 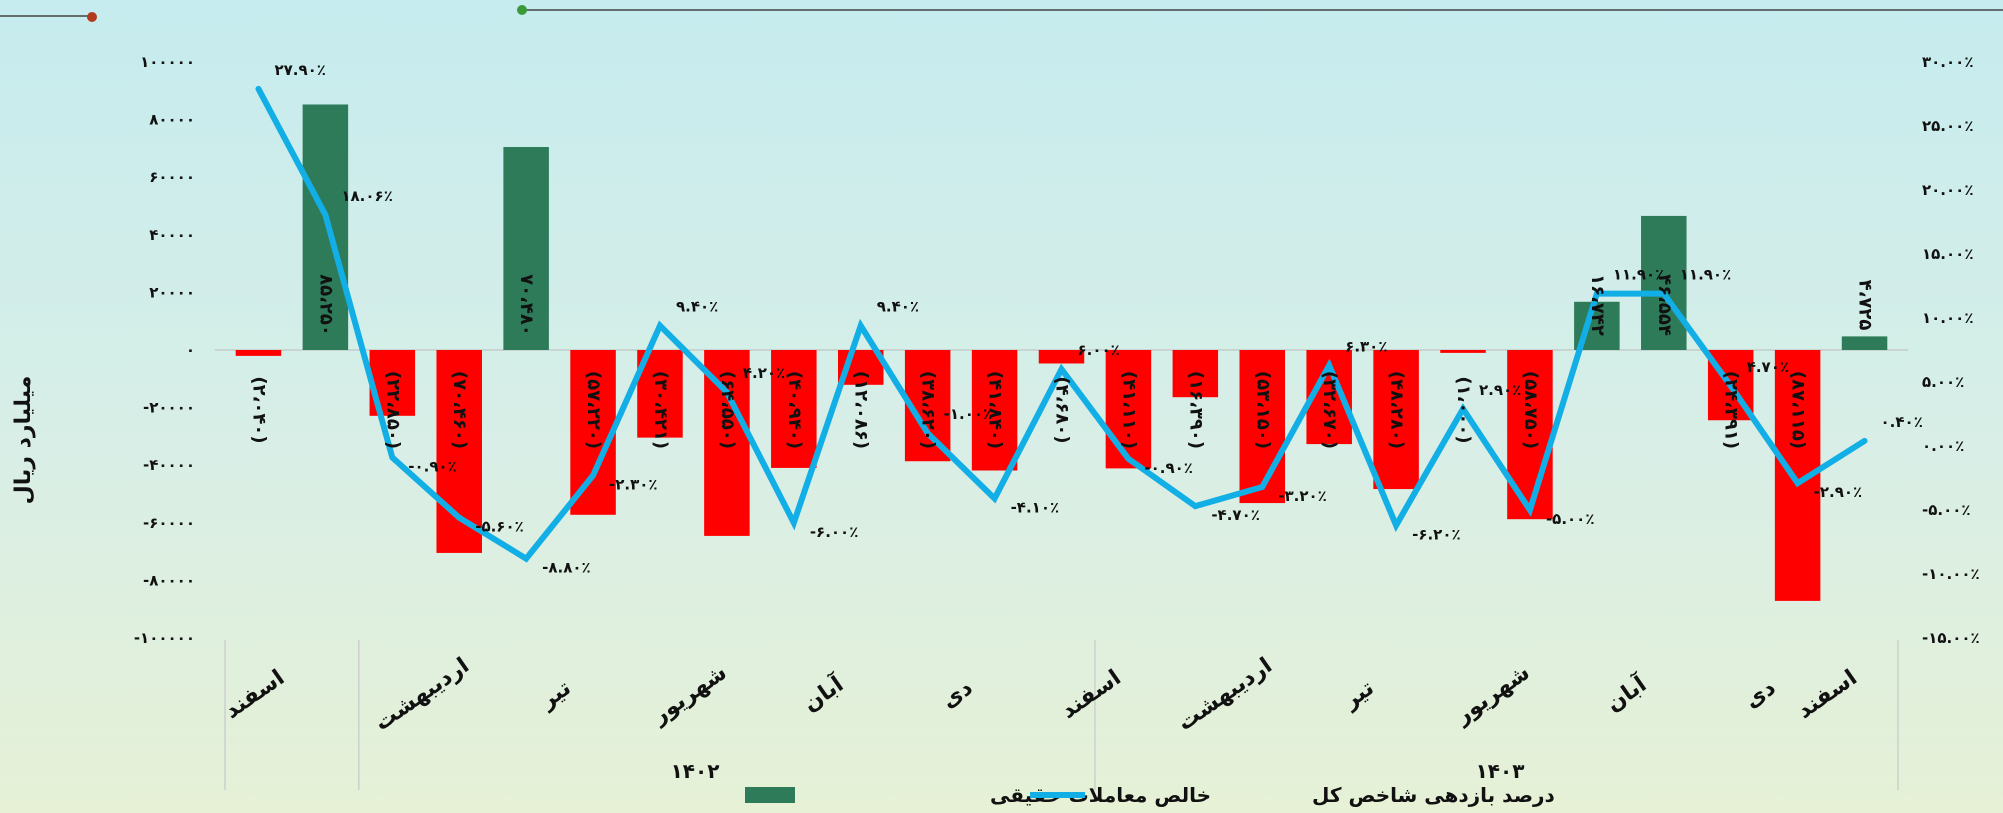 What do you see at coordinates (1902, 422) in the screenshot?
I see `line-data-label: ۰.۴۰٪` at bounding box center [1902, 422].